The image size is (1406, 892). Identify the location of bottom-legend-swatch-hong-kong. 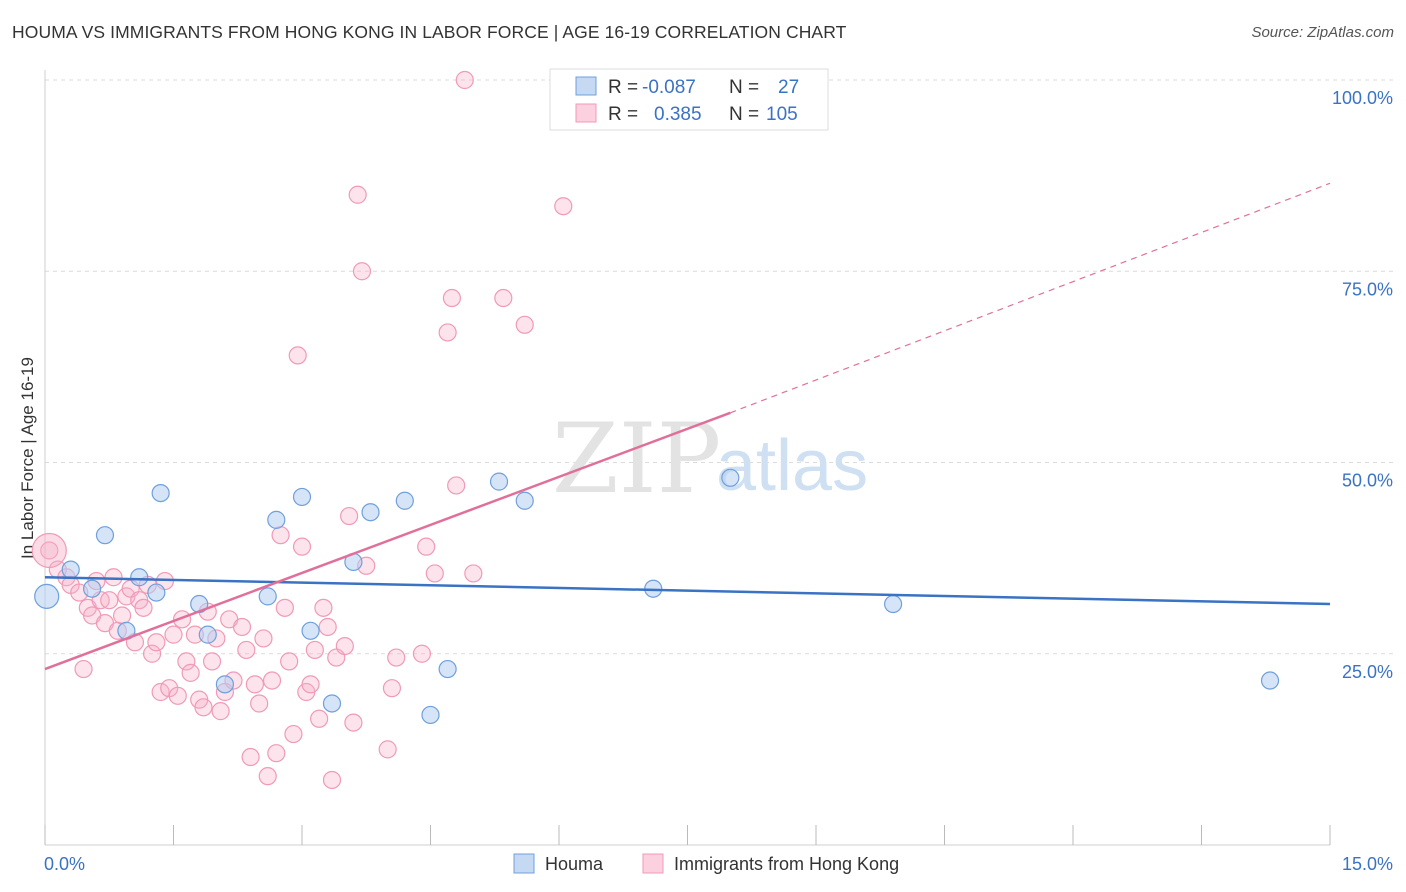
(653, 863).